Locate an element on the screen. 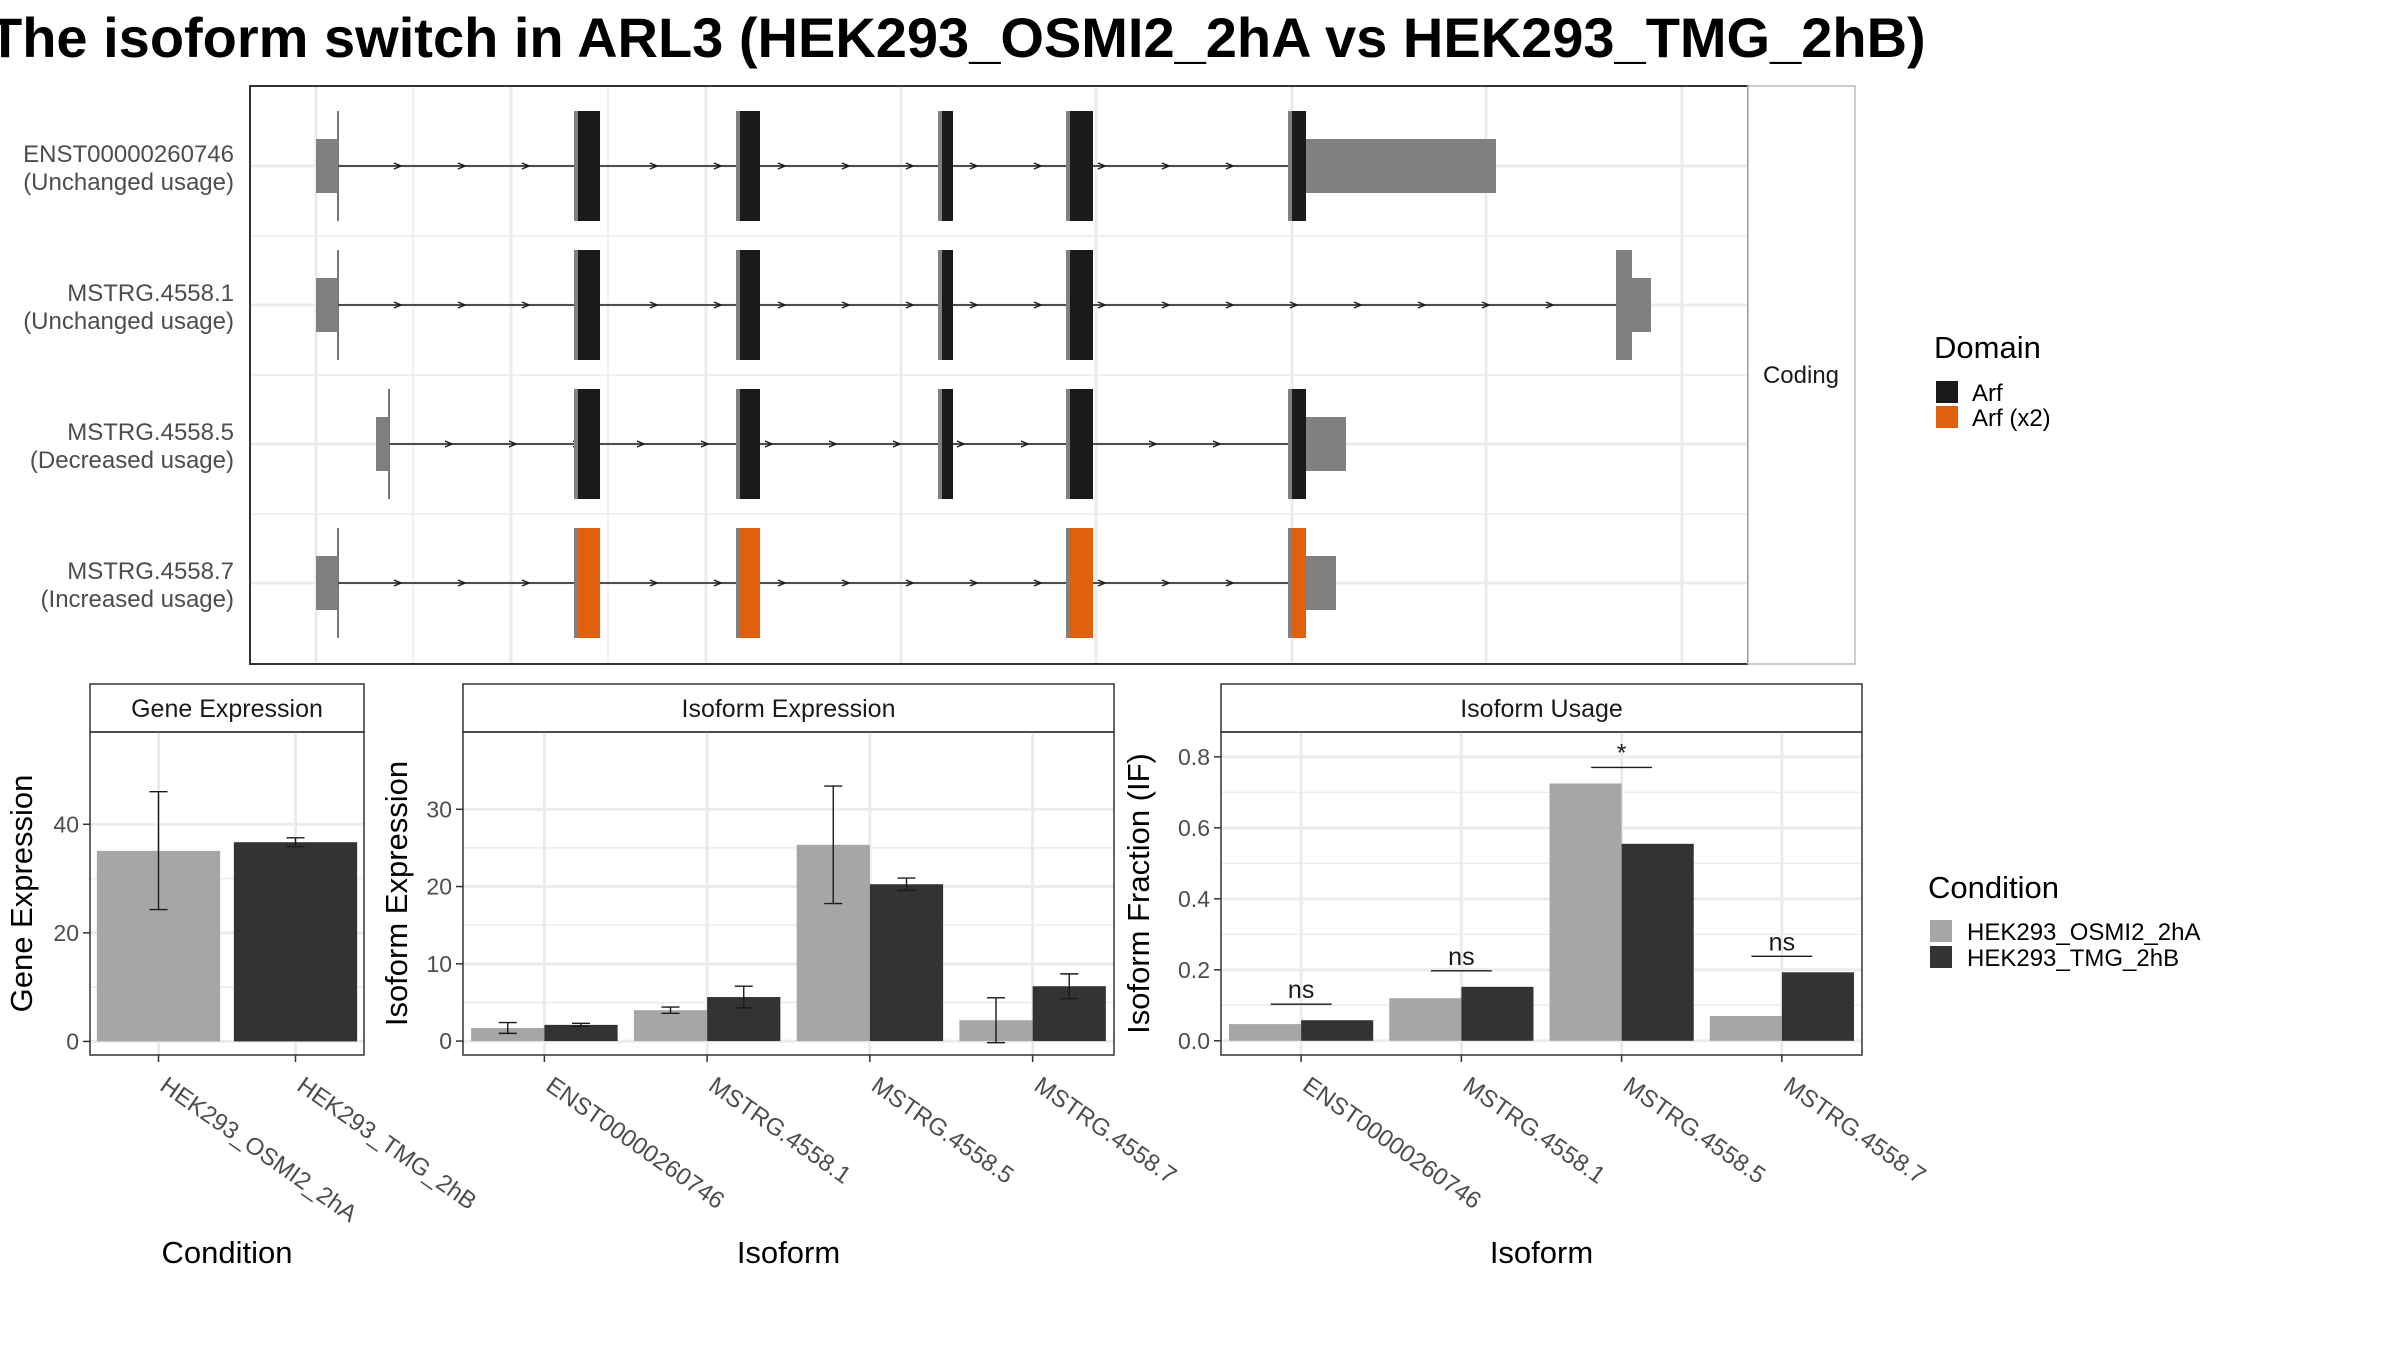 Image resolution: width=2400 pixels, height=1350 pixels. transcript-id-label: MSTRG.4558.7 is located at coordinates (150, 571).